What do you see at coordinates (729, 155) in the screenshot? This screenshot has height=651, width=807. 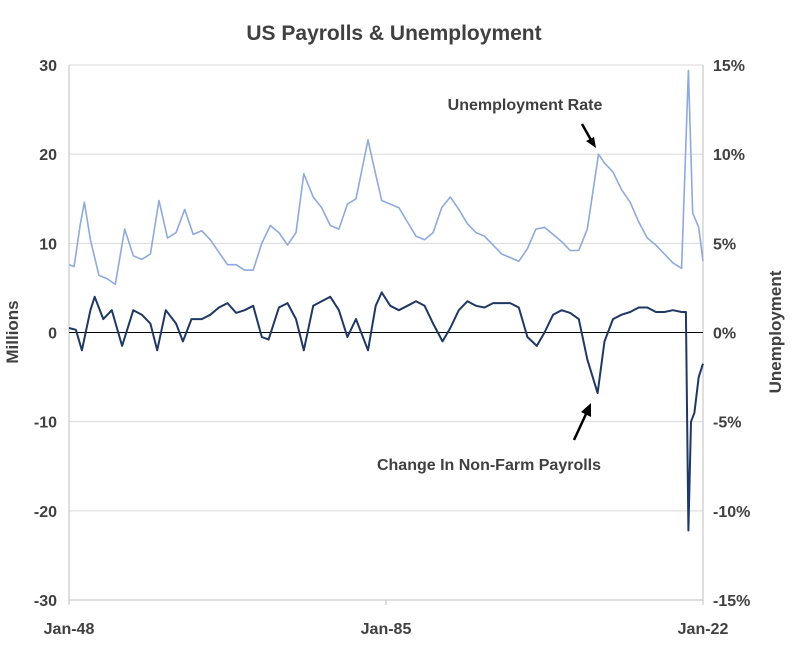 I see `y-right-tick-label: 10%` at bounding box center [729, 155].